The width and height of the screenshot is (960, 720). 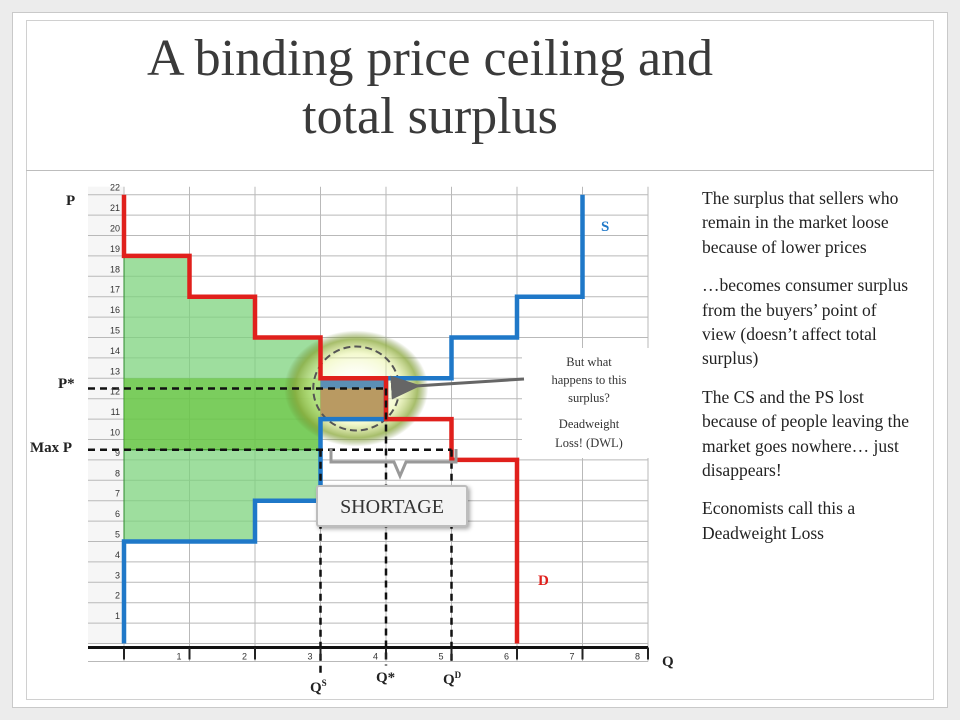 What do you see at coordinates (375, 657) in the screenshot?
I see `x-tick-label: 4` at bounding box center [375, 657].